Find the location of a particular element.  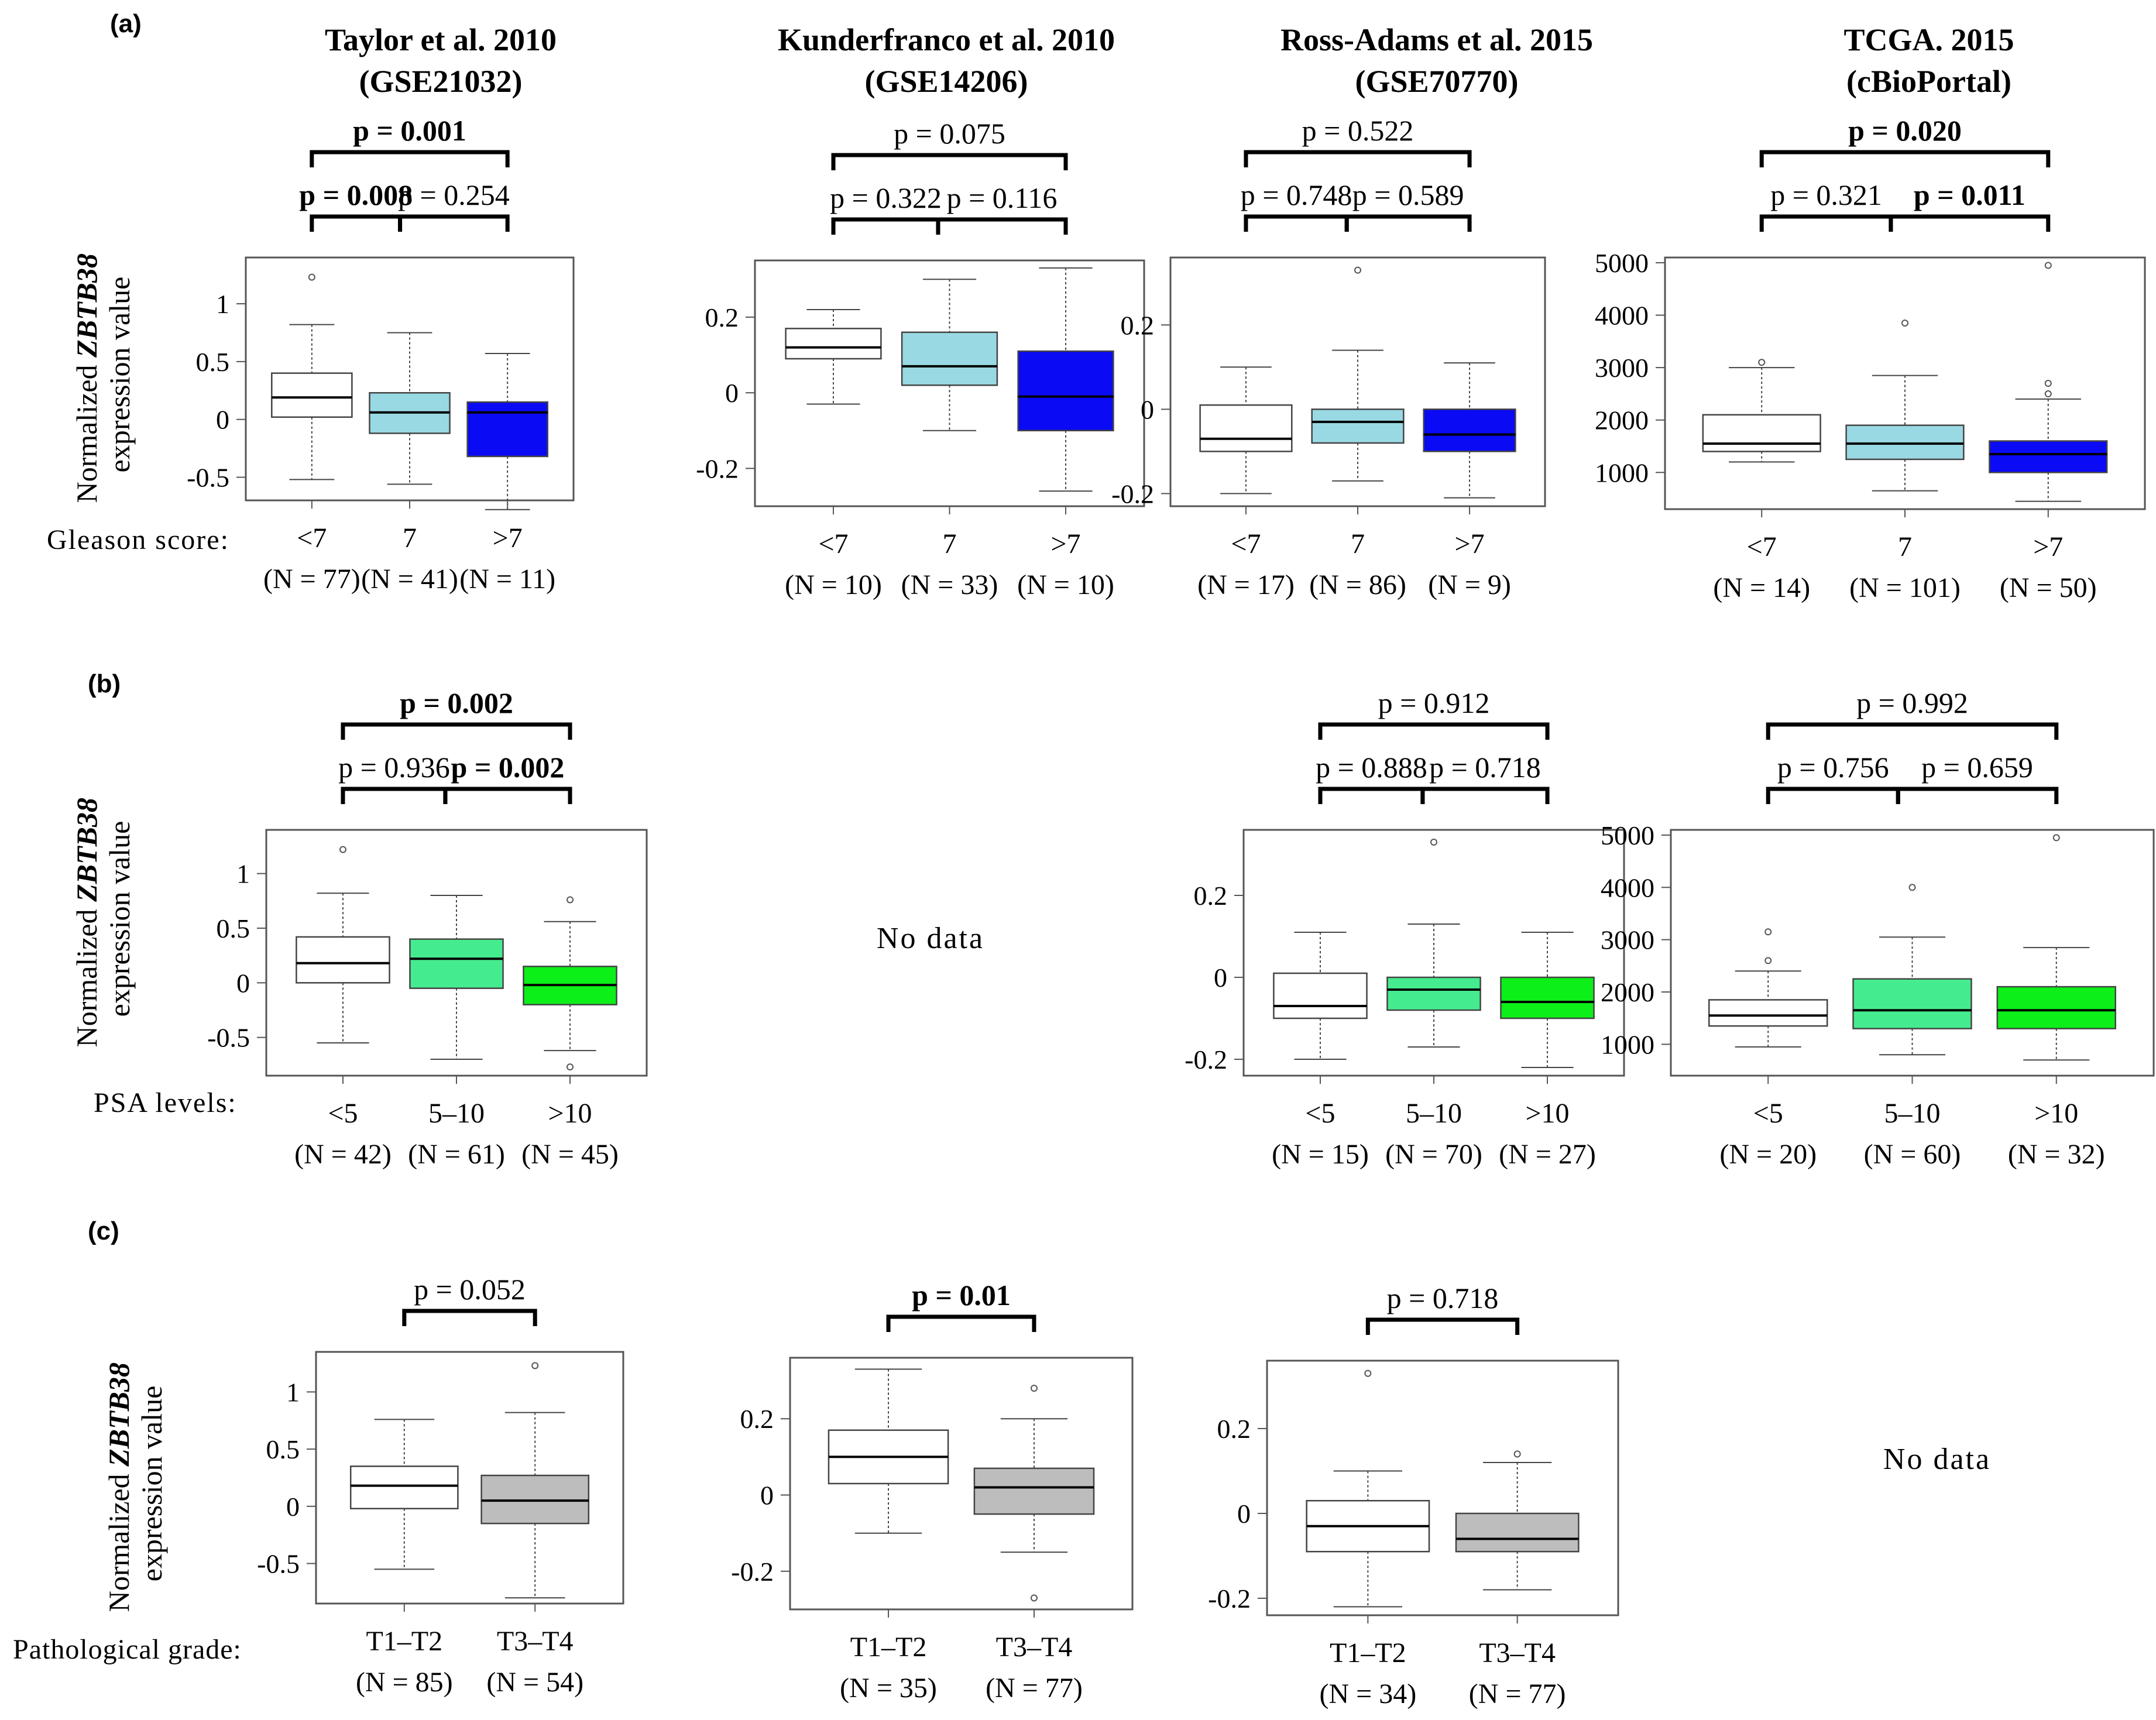

column-title-taylor: Taylor et al. 2010 (GSE21032) is located at coordinates (441, 60).